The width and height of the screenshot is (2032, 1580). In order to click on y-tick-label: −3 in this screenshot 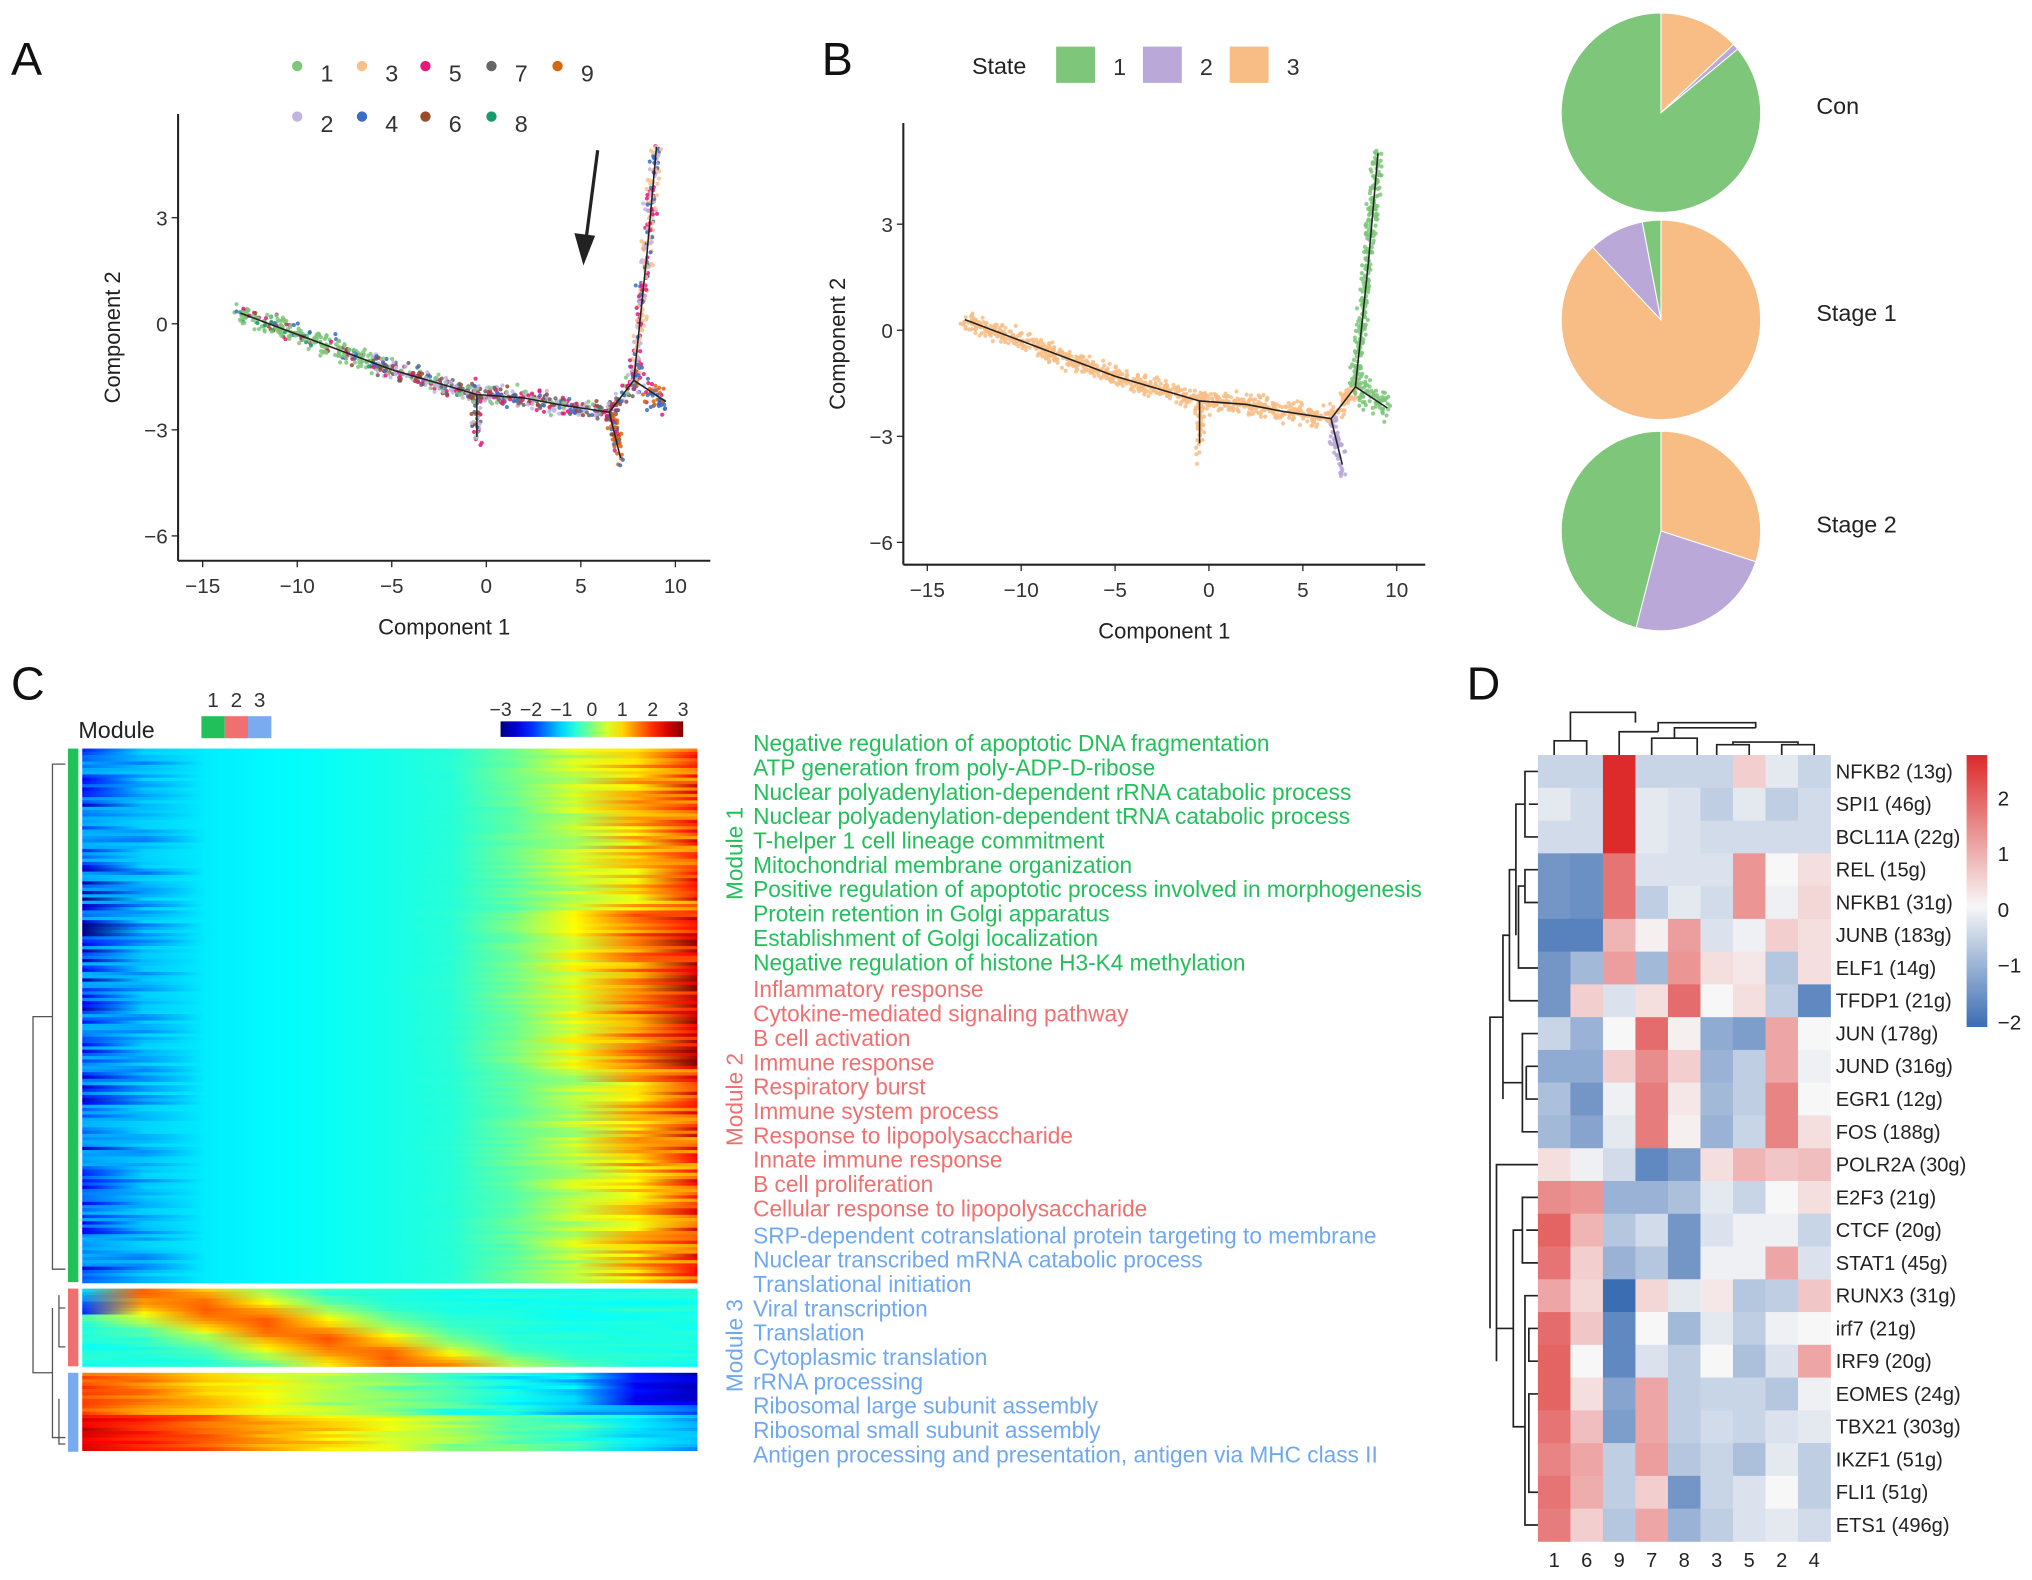, I will do `click(156, 431)`.